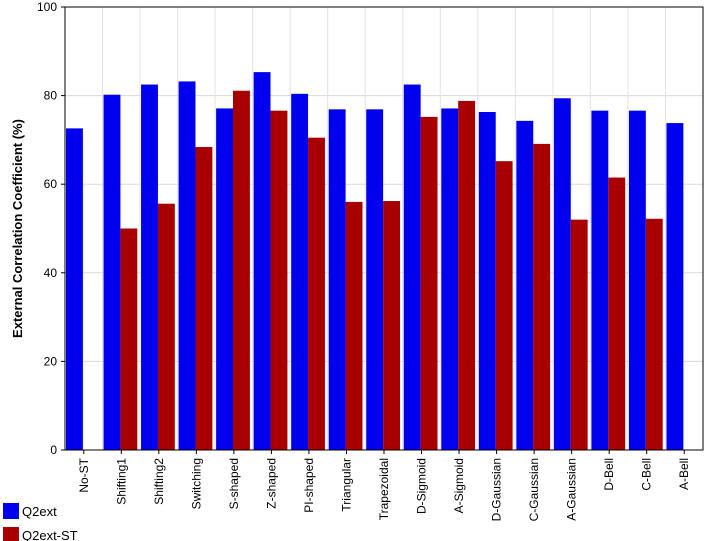 The image size is (706, 541). I want to click on x-tick-label: D-Bell, so click(609, 474).